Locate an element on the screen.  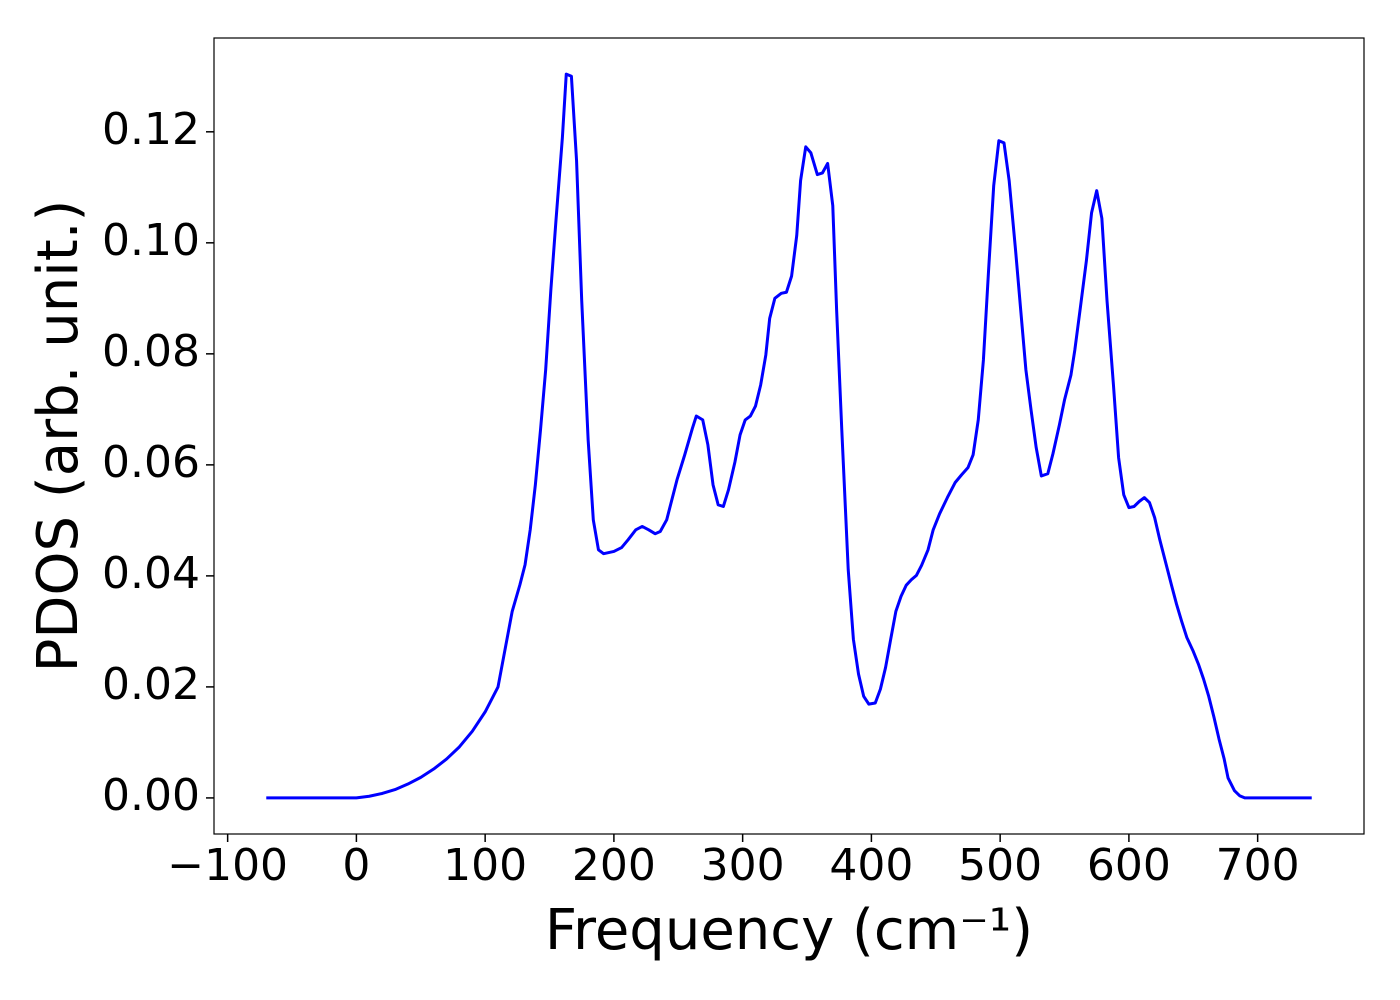
x-tick-label: 600 is located at coordinates (1129, 865).